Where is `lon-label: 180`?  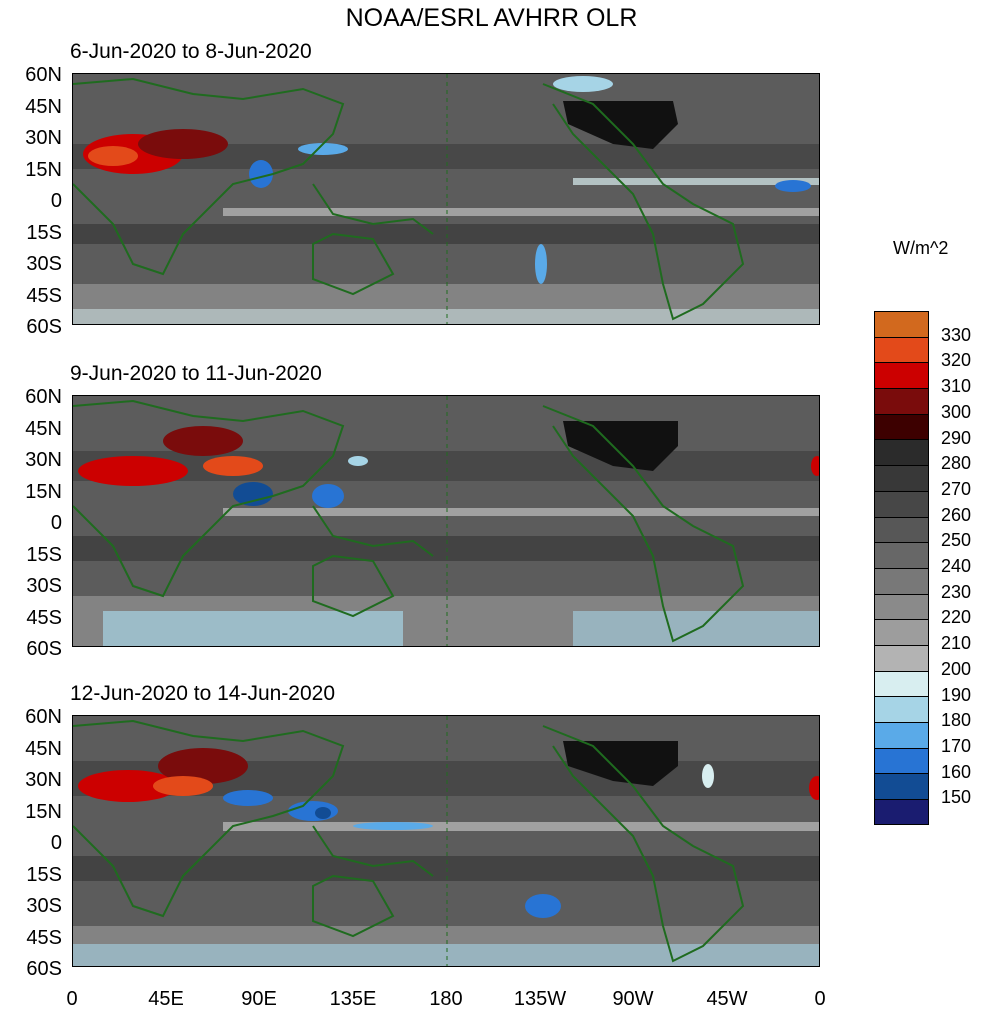
lon-label: 180 is located at coordinates (446, 999).